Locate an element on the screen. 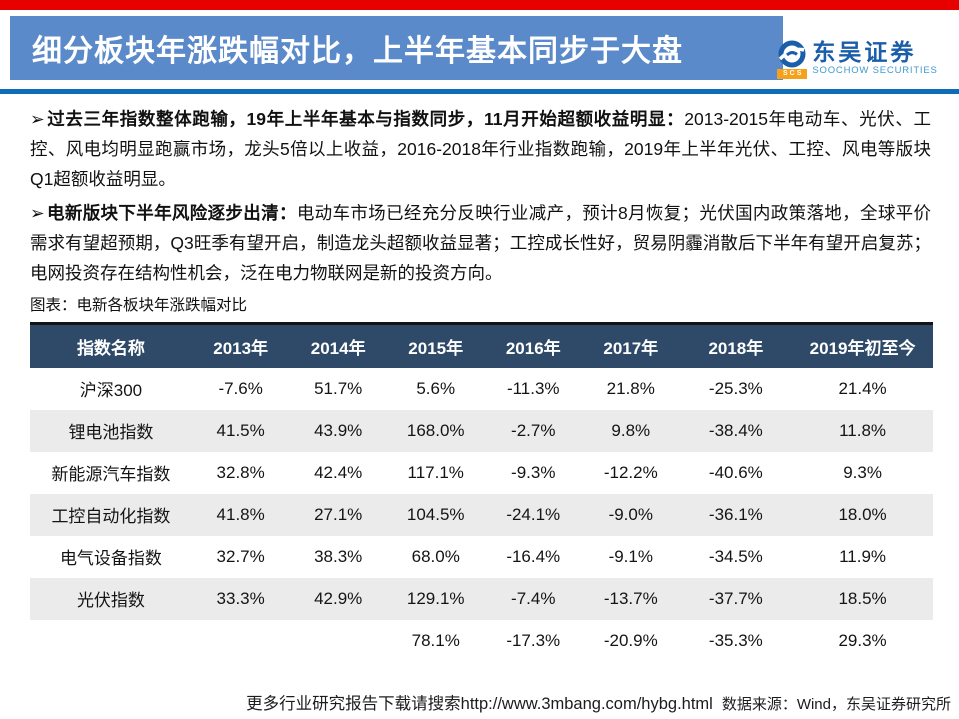  return-value-cell: -17.3% is located at coordinates (533, 640).